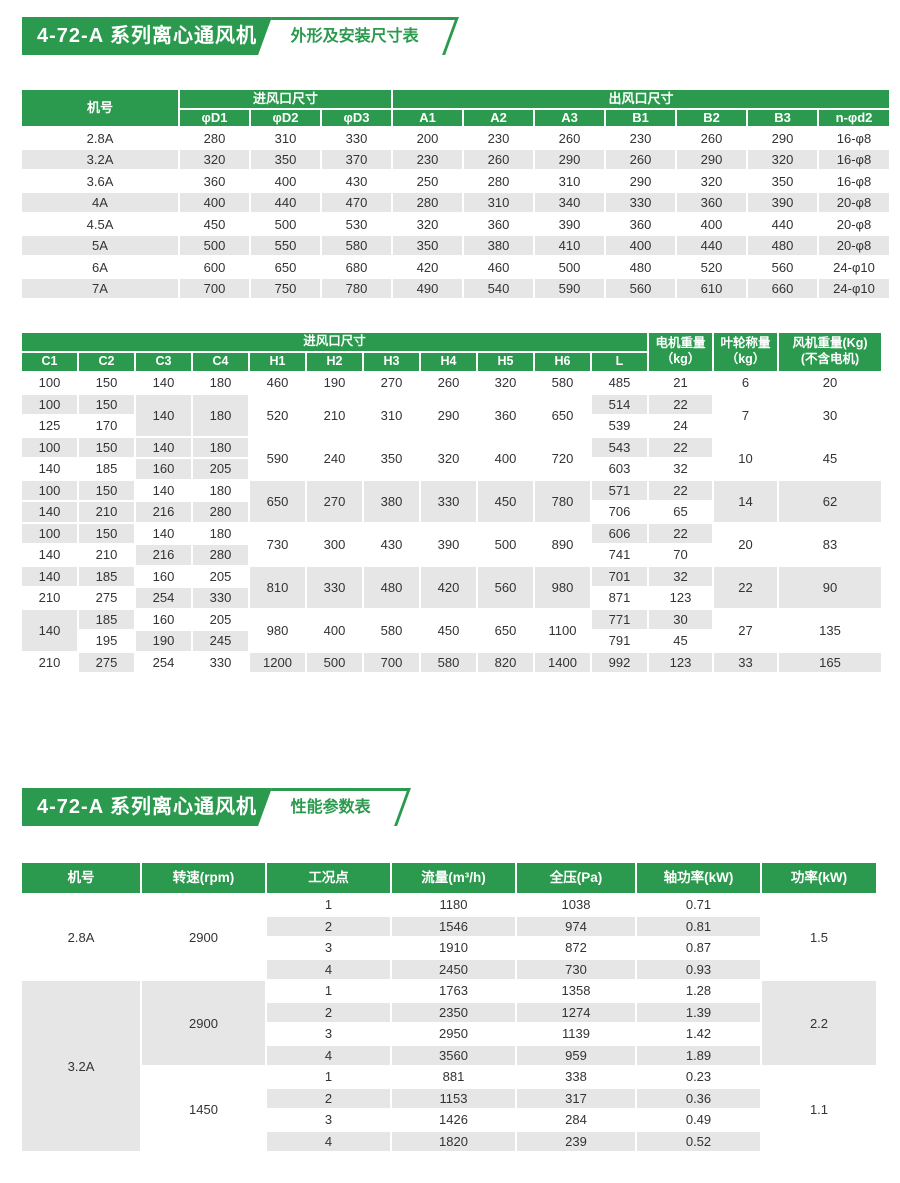 This screenshot has height=1183, width=900. Describe the element at coordinates (203, 937) in the screenshot. I see `speed-cell: 2900` at that location.